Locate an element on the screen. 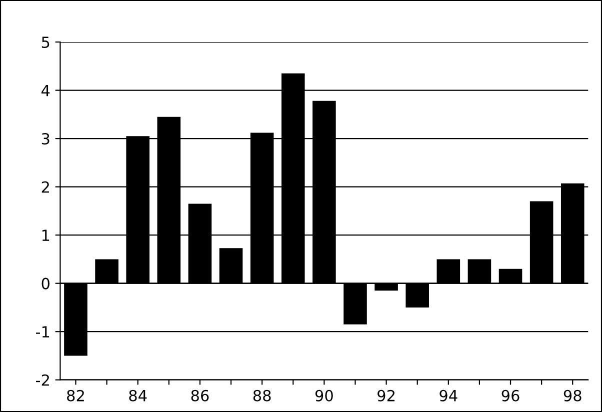 The width and height of the screenshot is (602, 412). x-tick-label: 84 is located at coordinates (138, 396).